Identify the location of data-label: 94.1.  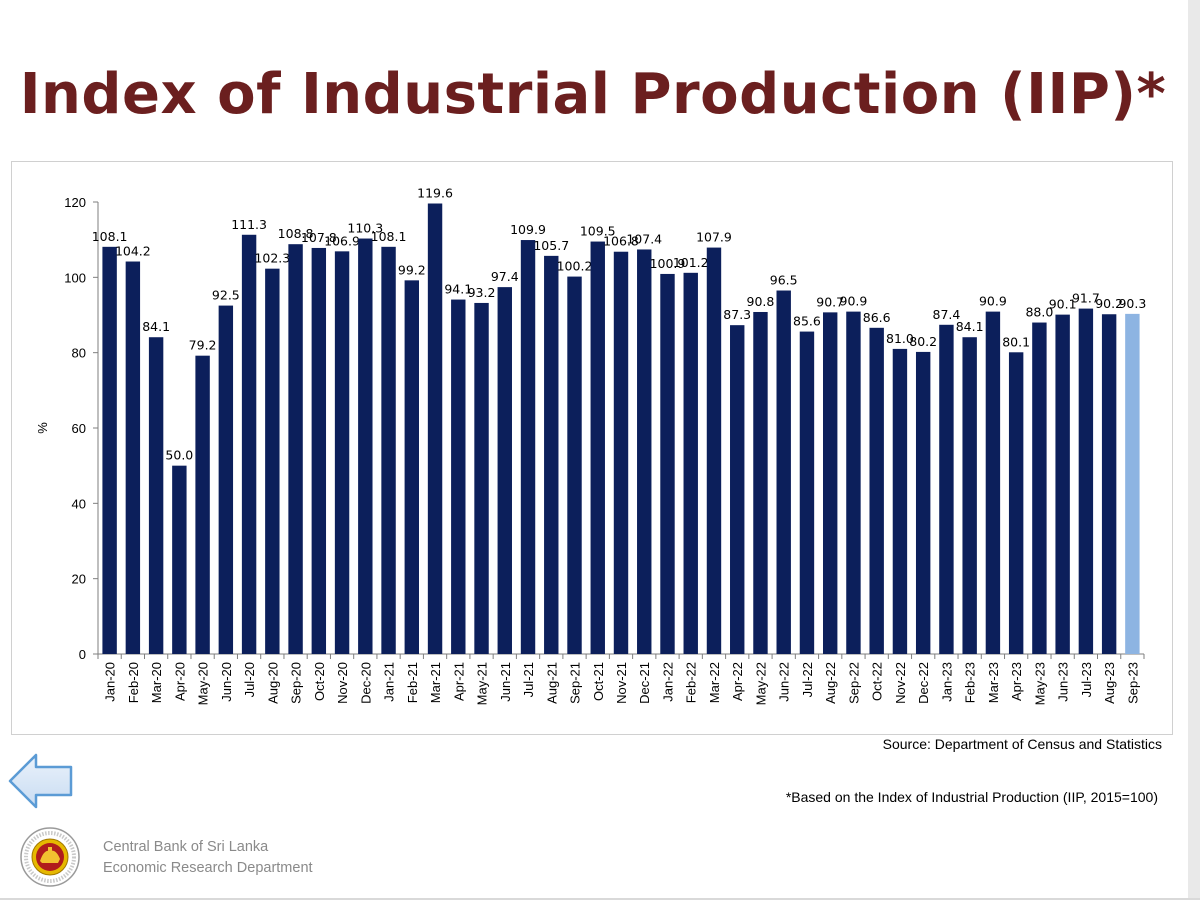
(458, 289).